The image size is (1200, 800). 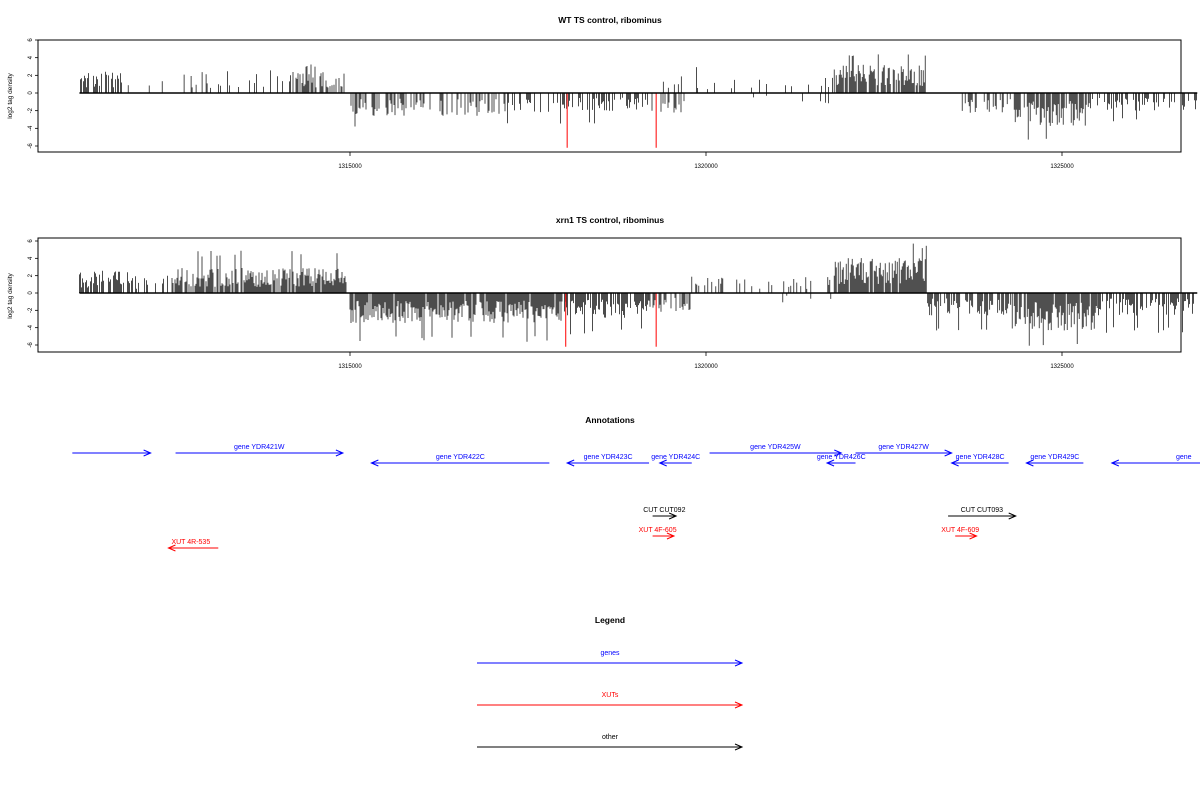 I want to click on panel-wt-bars, so click(x=638, y=101).